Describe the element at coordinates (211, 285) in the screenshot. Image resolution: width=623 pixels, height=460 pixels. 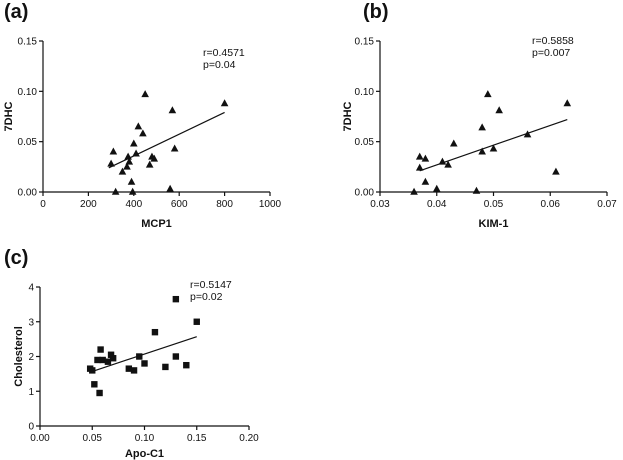
I see `correlation-r-label: r=0.5147` at that location.